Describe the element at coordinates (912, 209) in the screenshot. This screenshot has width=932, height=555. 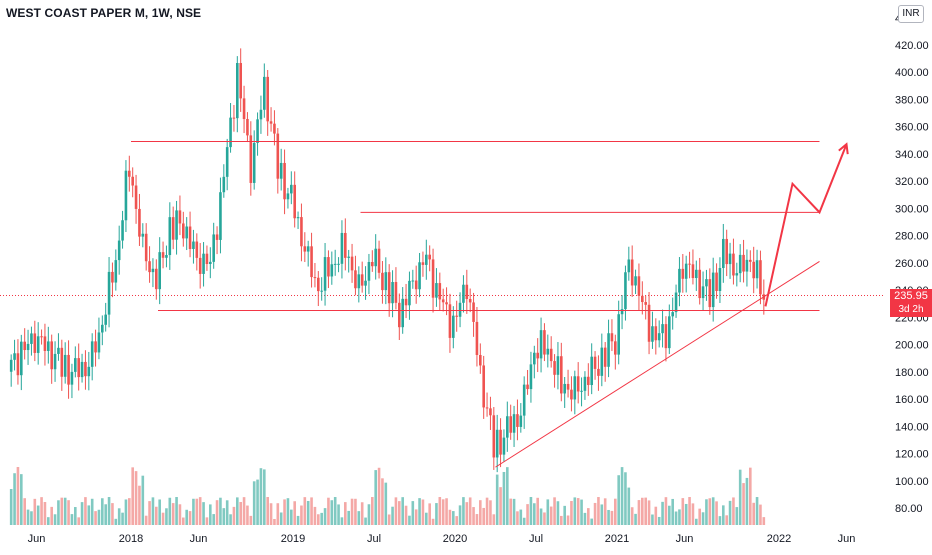
I see `y-tick-label: 300.00` at that location.